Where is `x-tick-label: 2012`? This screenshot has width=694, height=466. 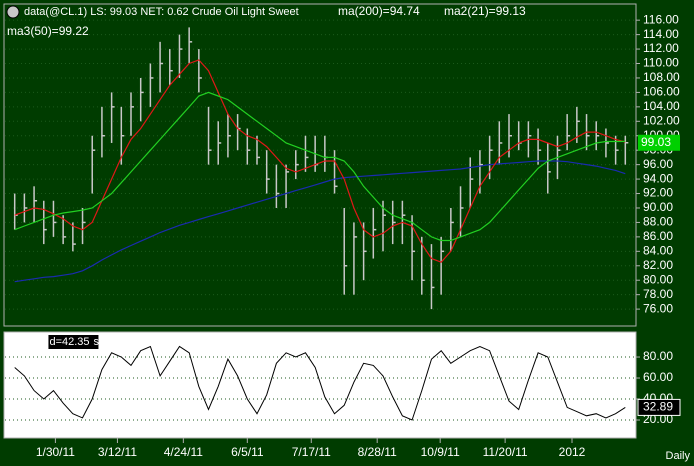
x-tick-label: 2012 is located at coordinates (572, 452).